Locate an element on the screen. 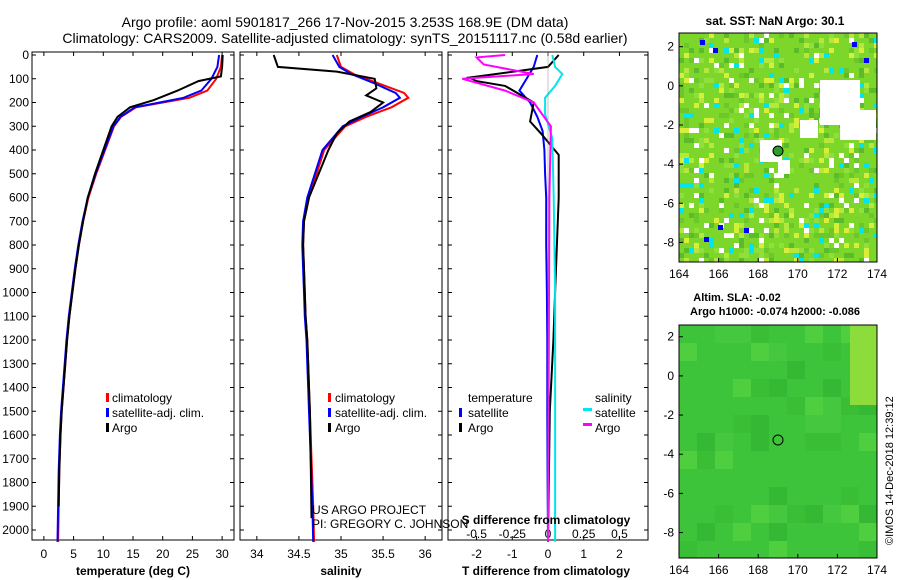  s-tick-label: 0.25 is located at coordinates (584, 534).